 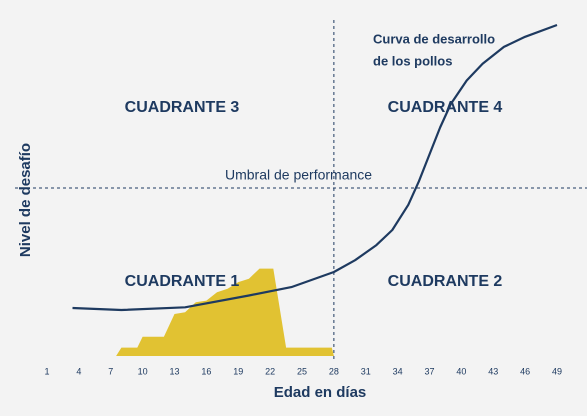 What do you see at coordinates (493, 371) in the screenshot?
I see `x-tick-label: 43` at bounding box center [493, 371].